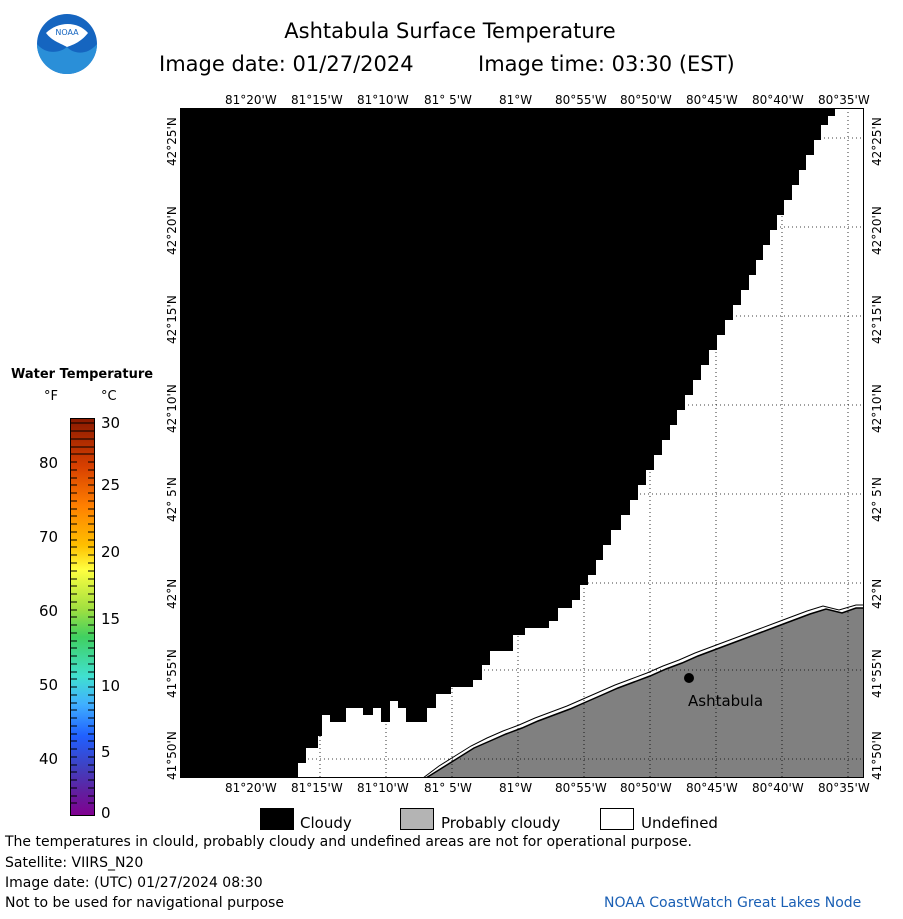 The height and width of the screenshot is (919, 903). What do you see at coordinates (877, 755) in the screenshot?
I see `lat-tick-right: 41°50'N` at bounding box center [877, 755].